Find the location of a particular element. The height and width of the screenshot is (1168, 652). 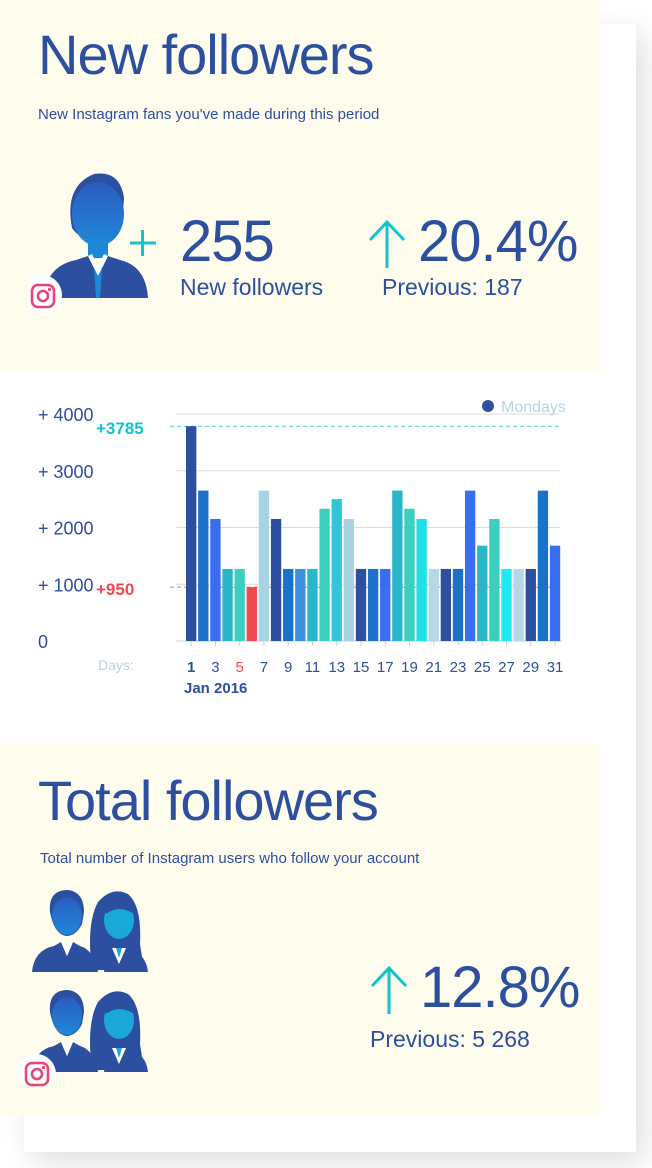

previous-value: 5 268 is located at coordinates (501, 1039).